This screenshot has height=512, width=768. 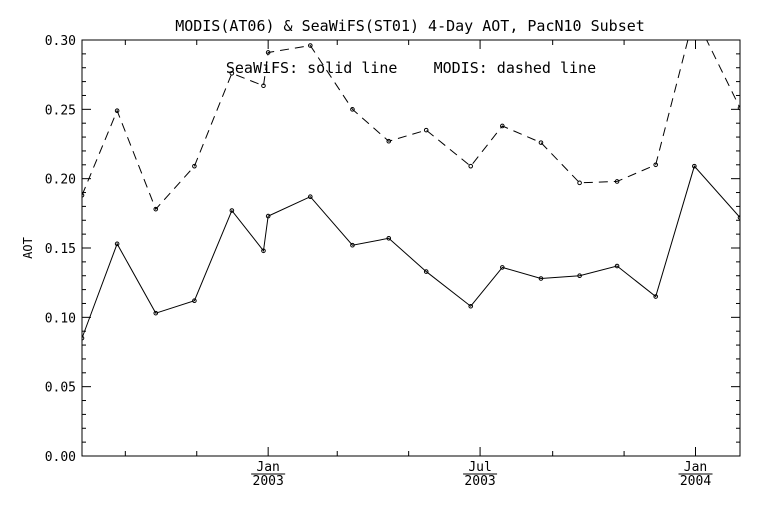 What do you see at coordinates (60, 388) in the screenshot?
I see `y-tick-label: 0.05` at bounding box center [60, 388].